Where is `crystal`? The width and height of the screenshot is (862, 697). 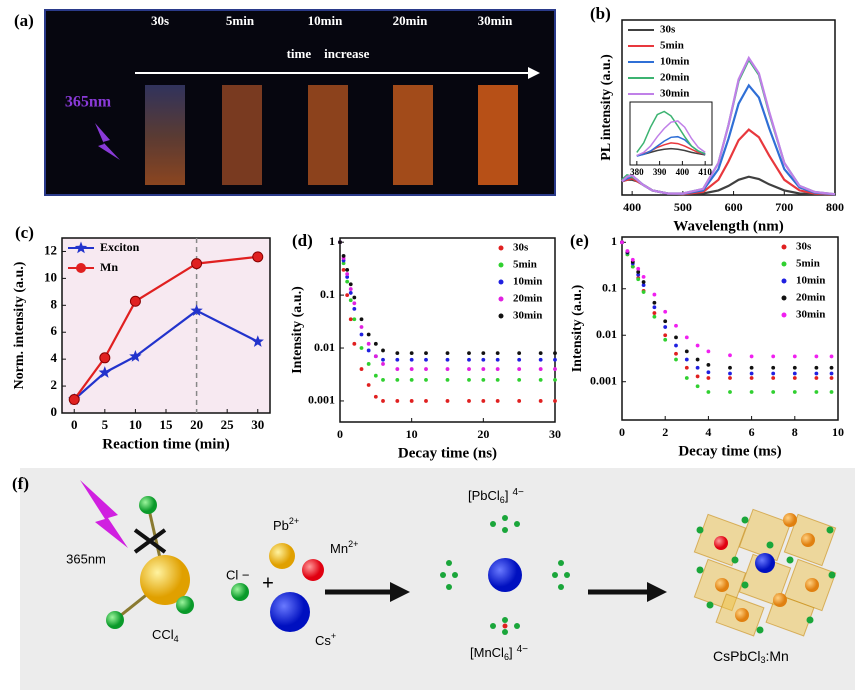 crystal is located at coordinates (765, 572).